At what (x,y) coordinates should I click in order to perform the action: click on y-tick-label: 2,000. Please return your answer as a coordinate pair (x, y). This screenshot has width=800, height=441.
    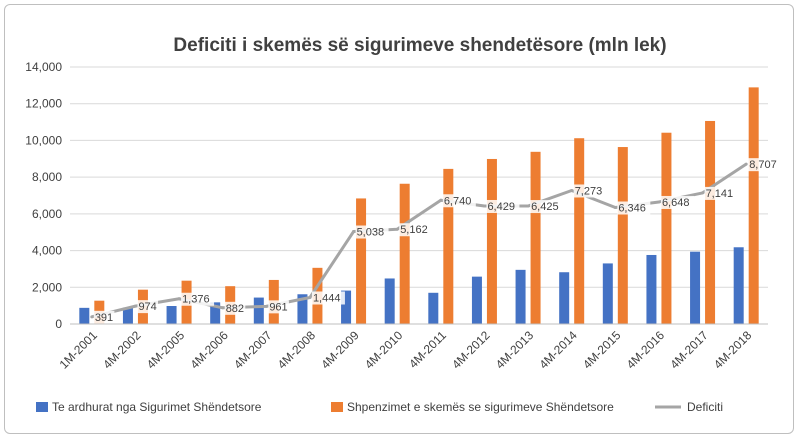
    Looking at the image, I should click on (47, 287).